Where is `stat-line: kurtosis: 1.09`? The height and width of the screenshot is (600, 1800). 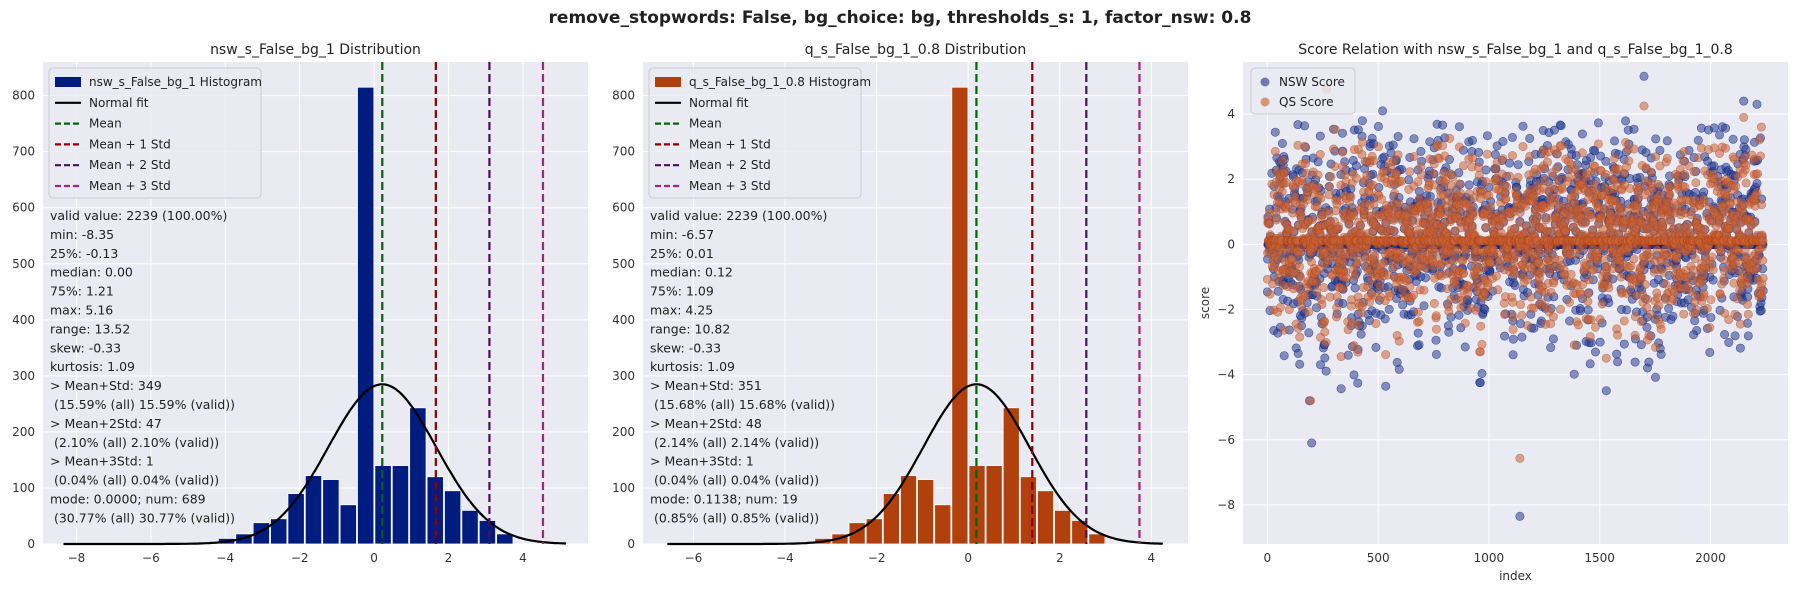
stat-line: kurtosis: 1.09 is located at coordinates (692, 366).